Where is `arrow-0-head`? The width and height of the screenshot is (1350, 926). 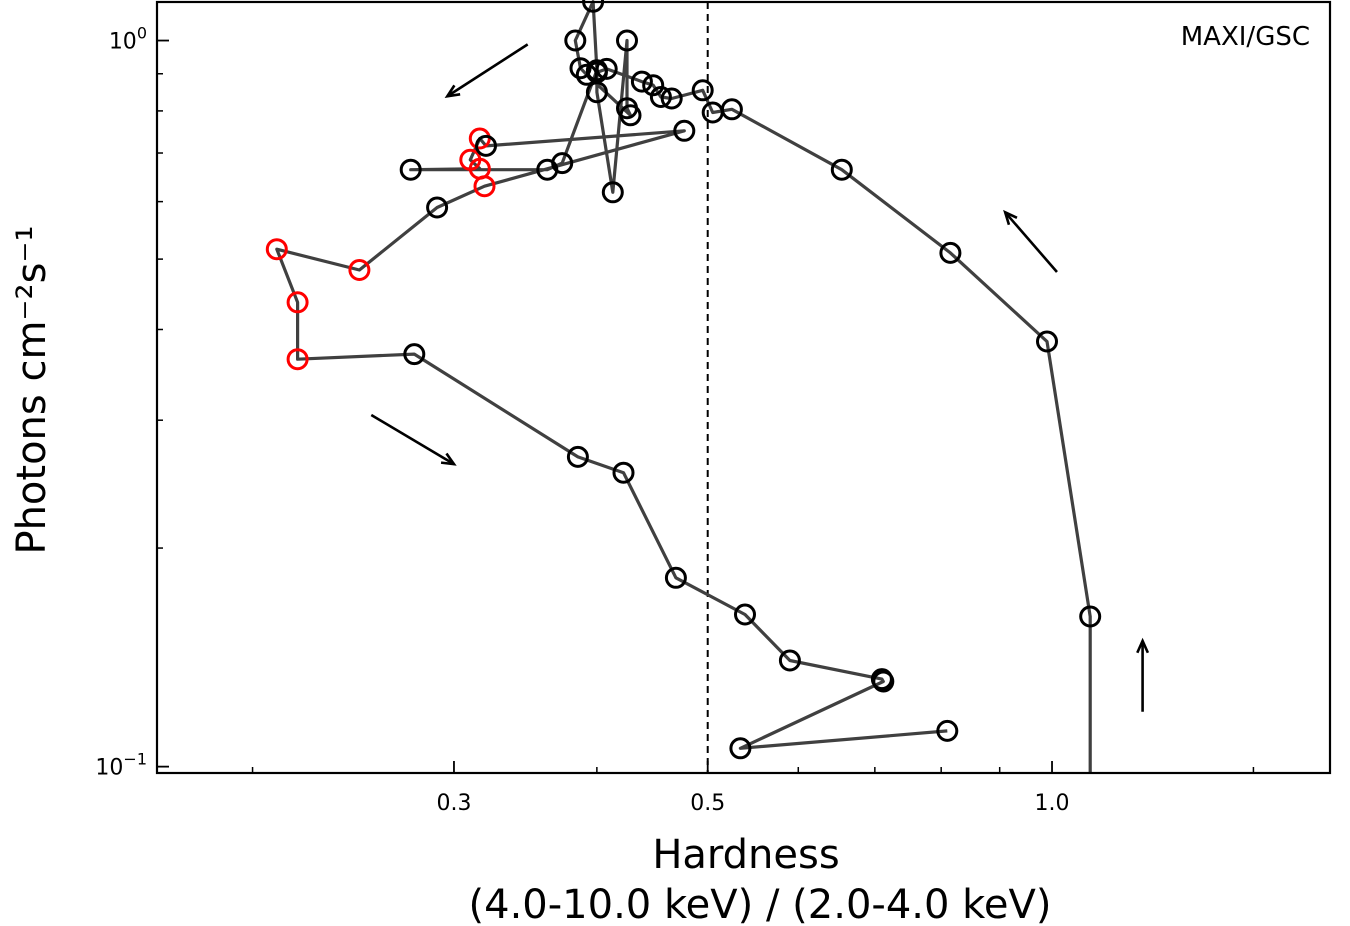
arrow-0-head is located at coordinates (1010, 217).